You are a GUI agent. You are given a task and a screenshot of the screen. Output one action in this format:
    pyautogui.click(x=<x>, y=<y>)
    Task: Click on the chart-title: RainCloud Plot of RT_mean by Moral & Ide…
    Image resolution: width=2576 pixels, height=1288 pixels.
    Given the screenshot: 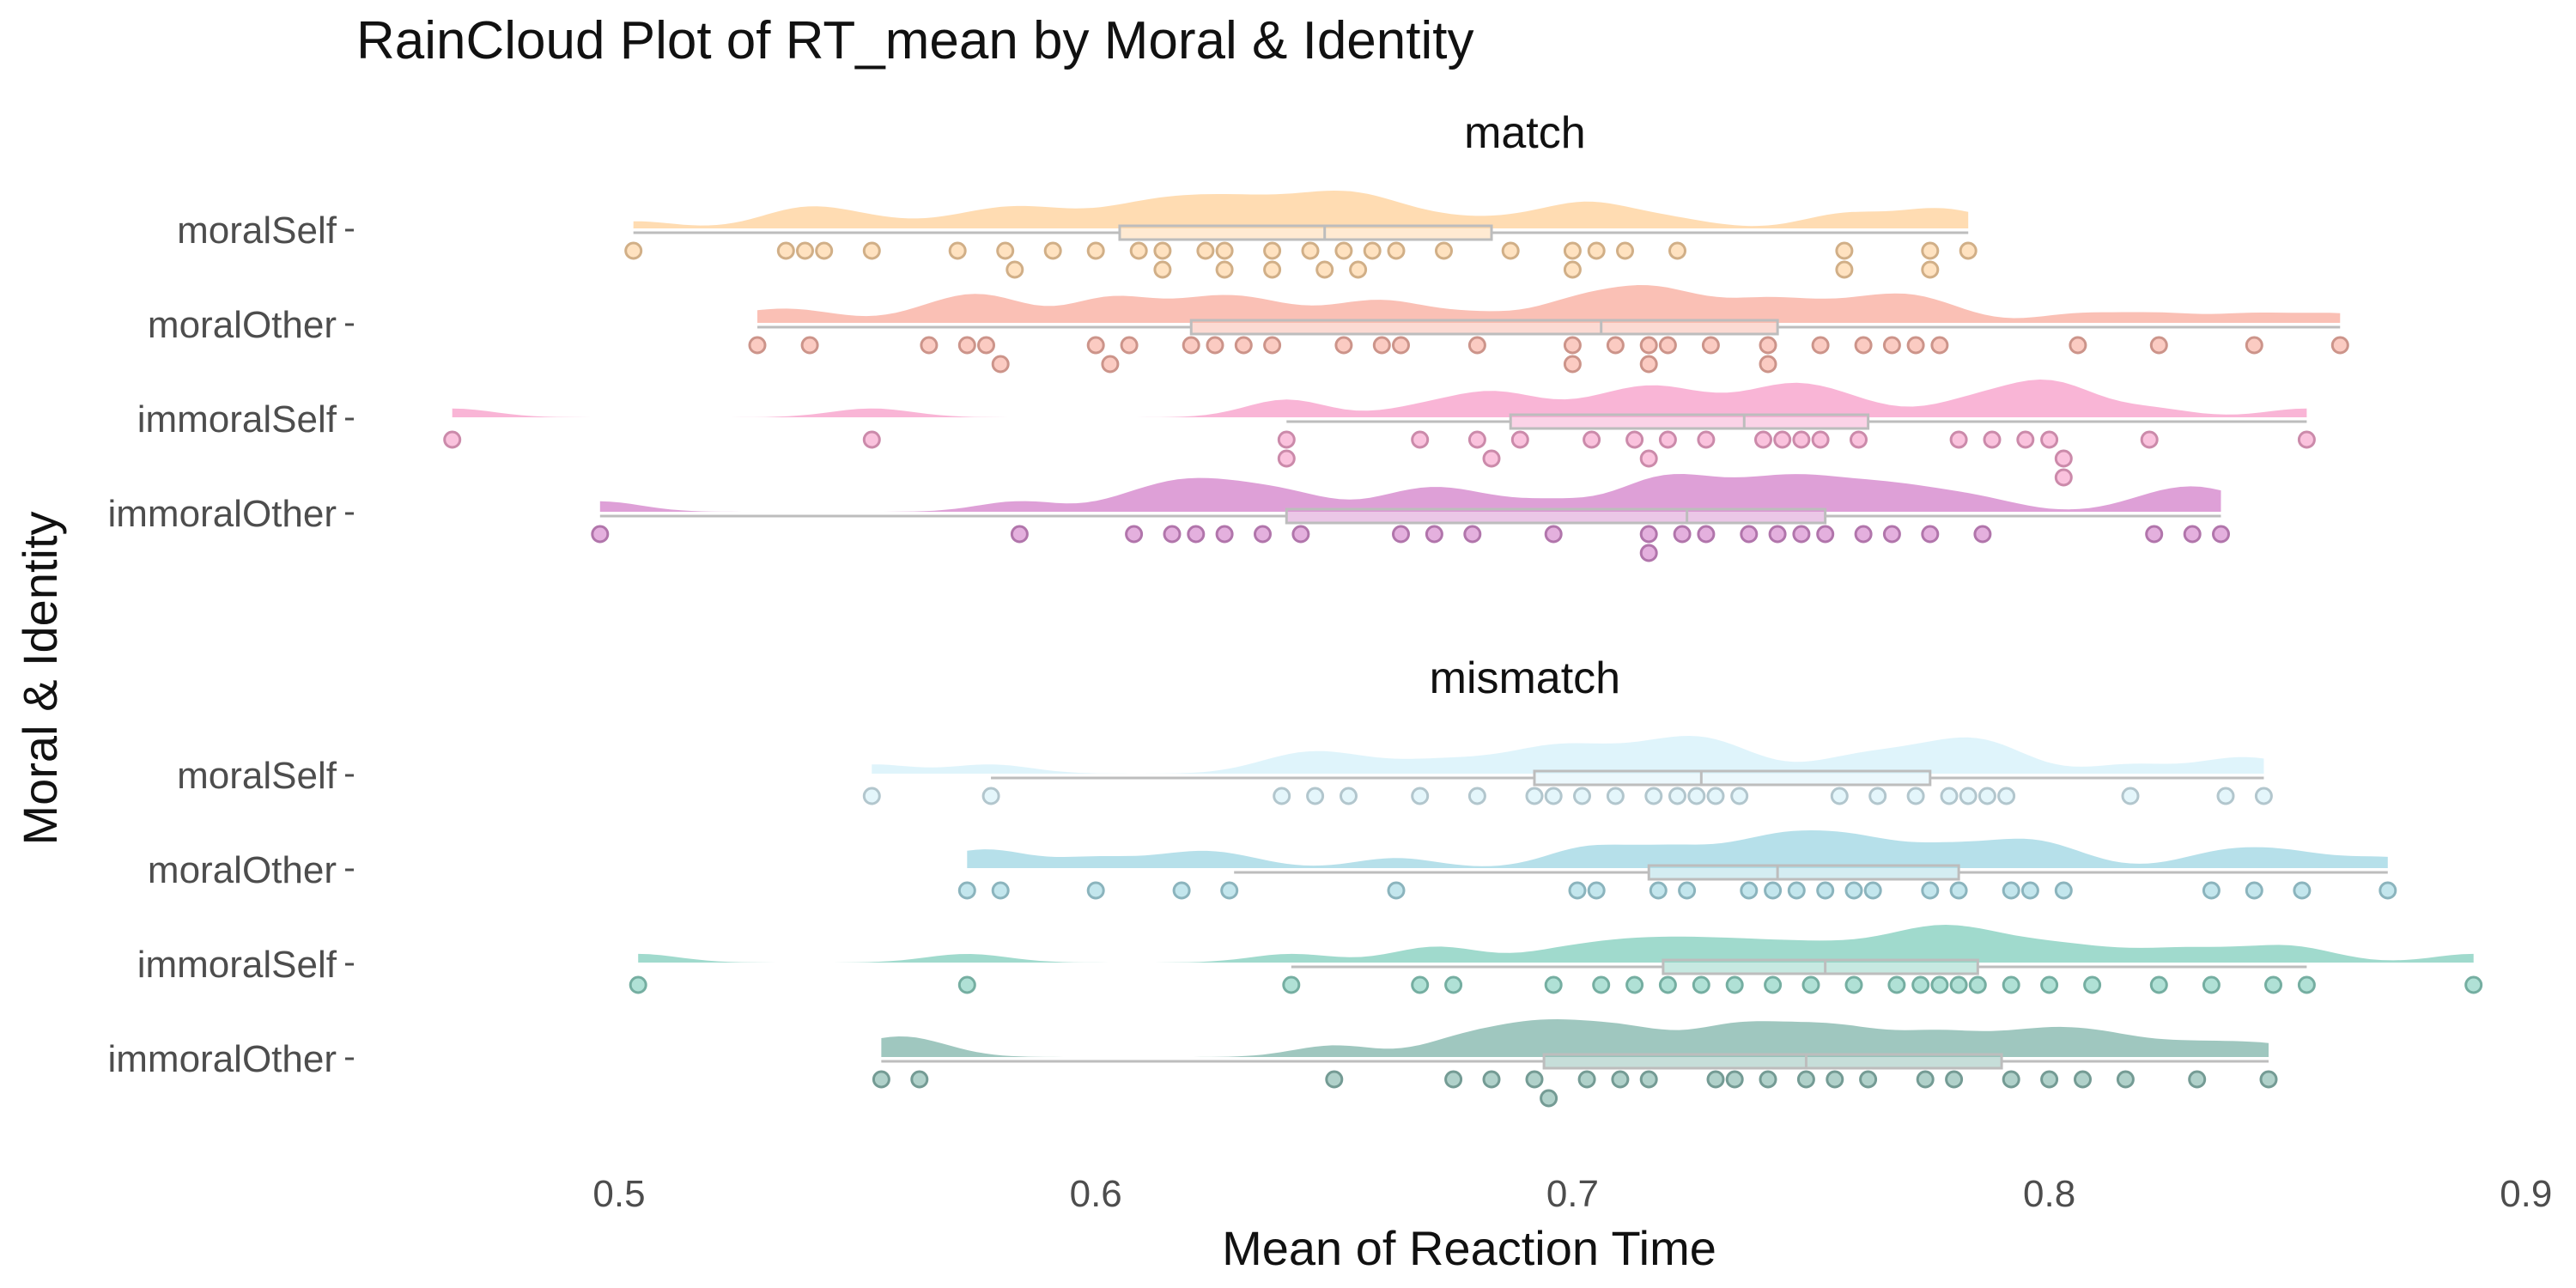 What is the action you would take?
    pyautogui.click(x=915, y=40)
    